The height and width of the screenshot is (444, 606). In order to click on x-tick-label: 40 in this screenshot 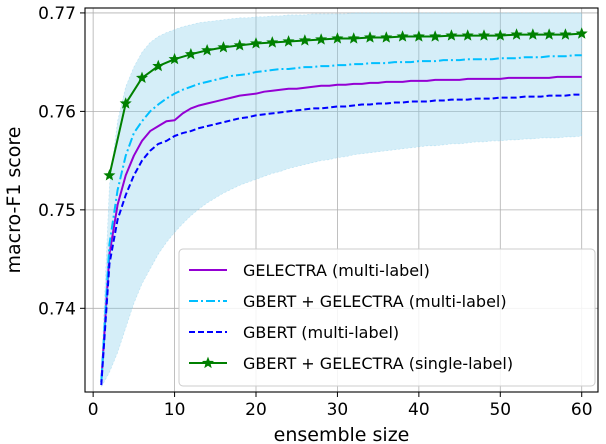, I will do `click(419, 410)`.